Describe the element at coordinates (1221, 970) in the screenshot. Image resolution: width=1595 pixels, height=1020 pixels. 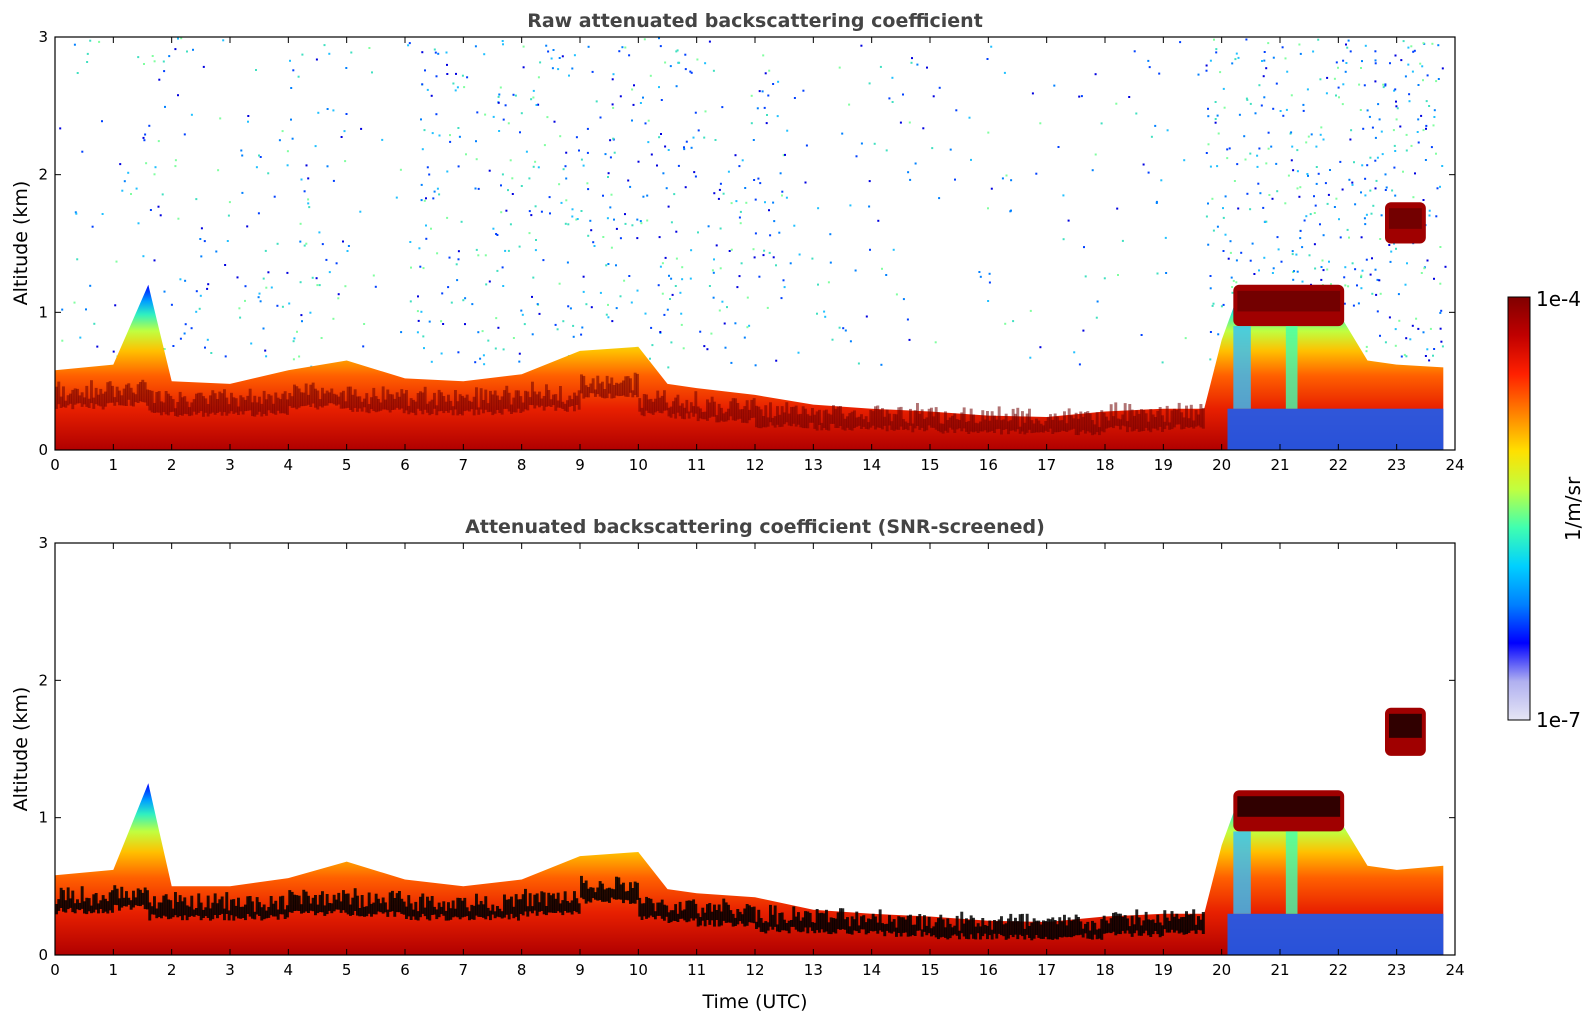
I see `x-tick-label: 20` at that location.